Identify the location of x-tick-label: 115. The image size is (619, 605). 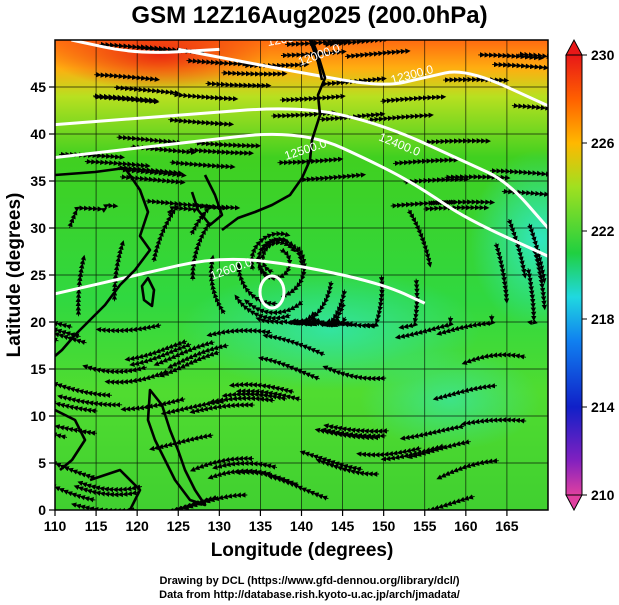
(96, 526).